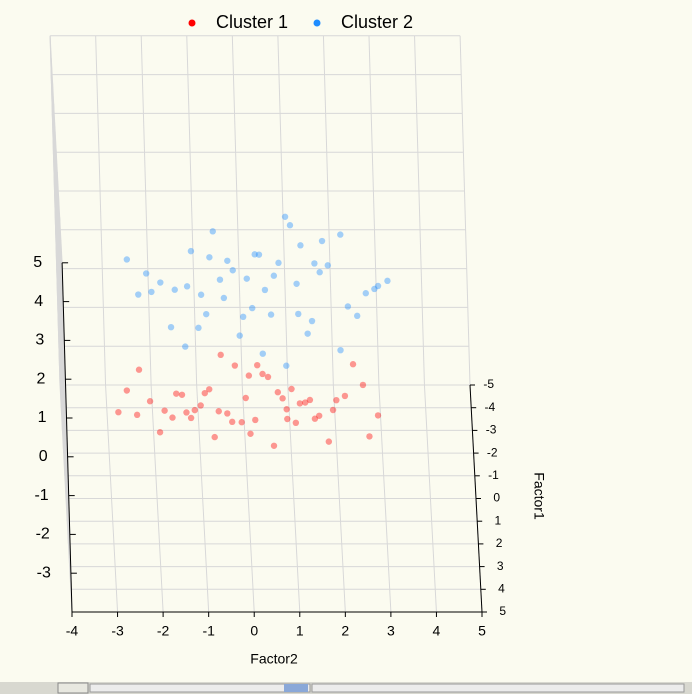  Describe the element at coordinates (72, 631) in the screenshot. I see `x-tick-label: -4` at that location.